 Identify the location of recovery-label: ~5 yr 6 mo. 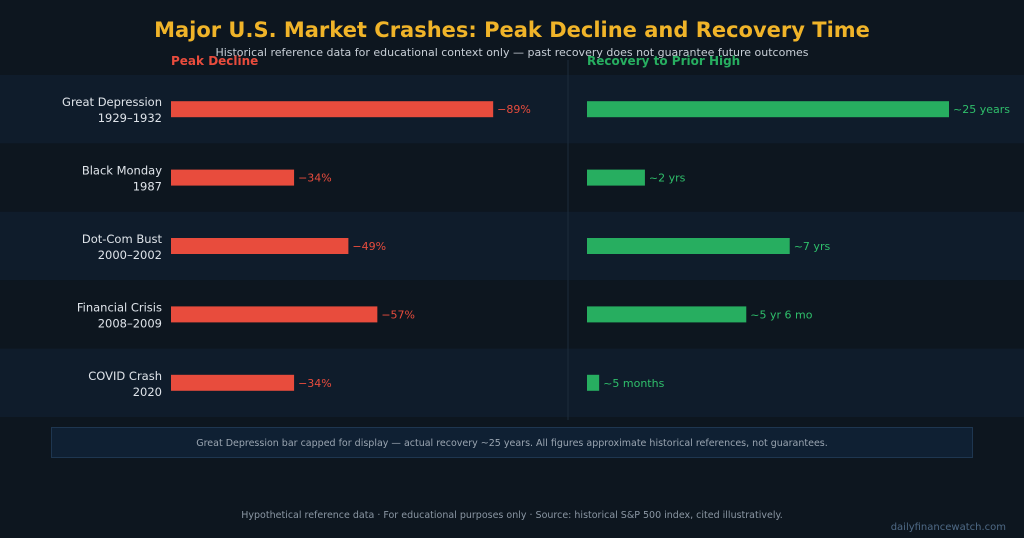
(781, 314).